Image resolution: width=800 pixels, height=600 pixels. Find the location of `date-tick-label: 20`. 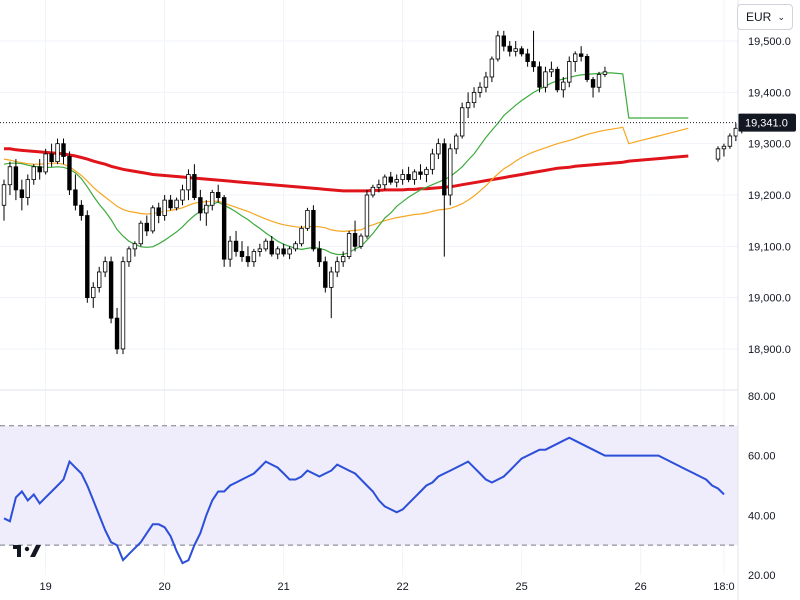

date-tick-label: 20 is located at coordinates (165, 587).